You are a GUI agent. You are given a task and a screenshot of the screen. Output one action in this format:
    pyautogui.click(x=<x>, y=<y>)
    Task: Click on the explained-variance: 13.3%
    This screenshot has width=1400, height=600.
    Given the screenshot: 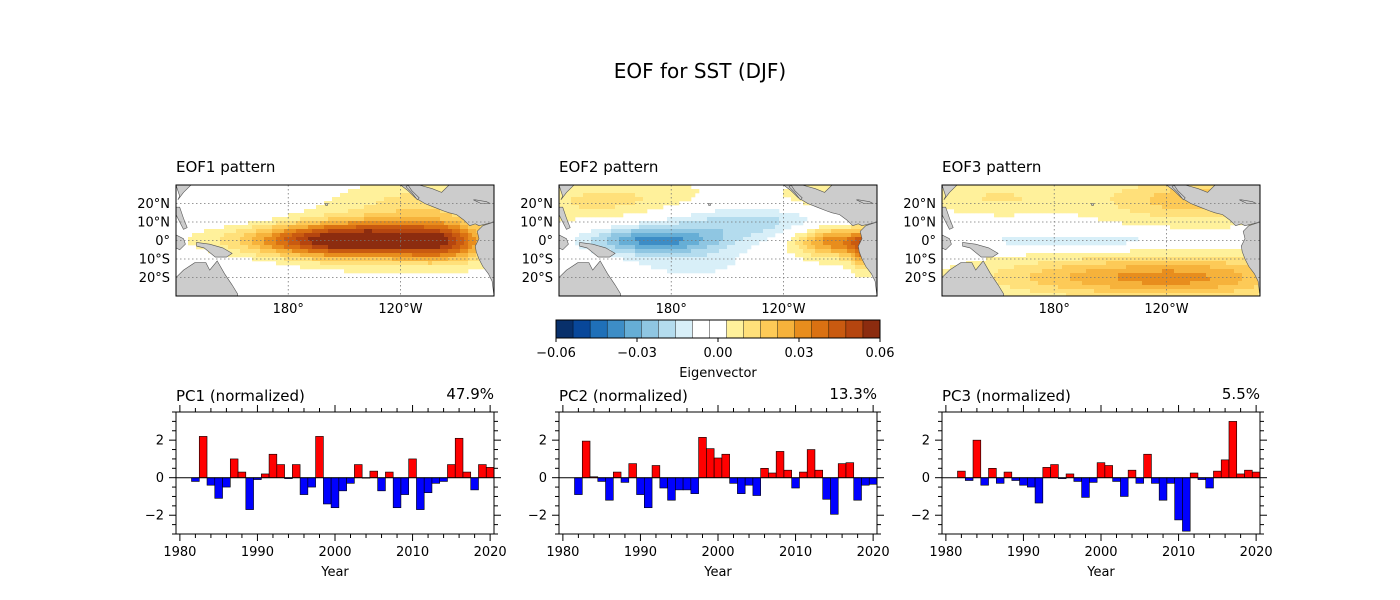 What is the action you would take?
    pyautogui.click(x=853, y=394)
    